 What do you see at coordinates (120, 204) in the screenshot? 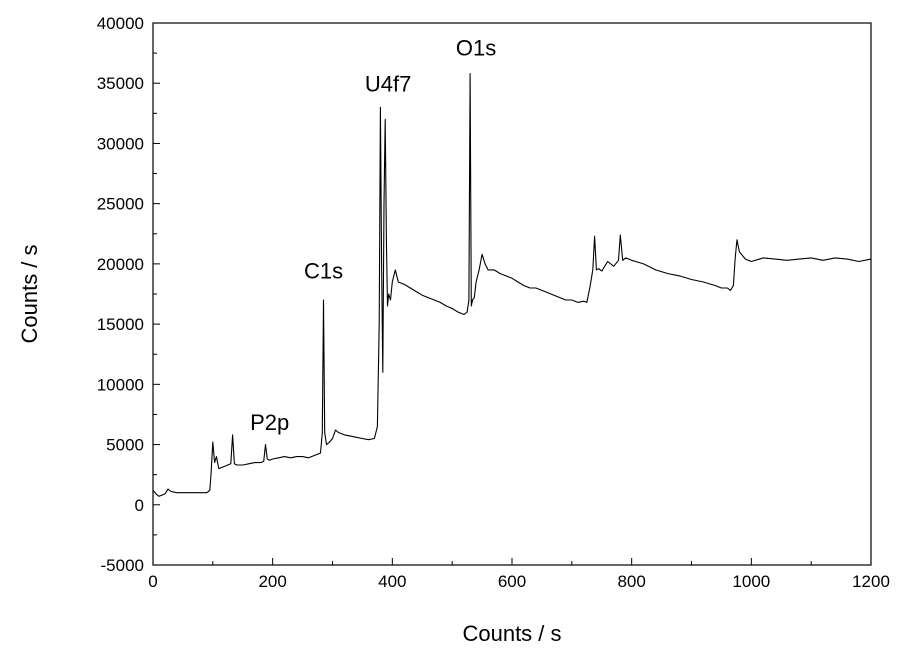
I see `y-tick-label: 25000` at bounding box center [120, 204].